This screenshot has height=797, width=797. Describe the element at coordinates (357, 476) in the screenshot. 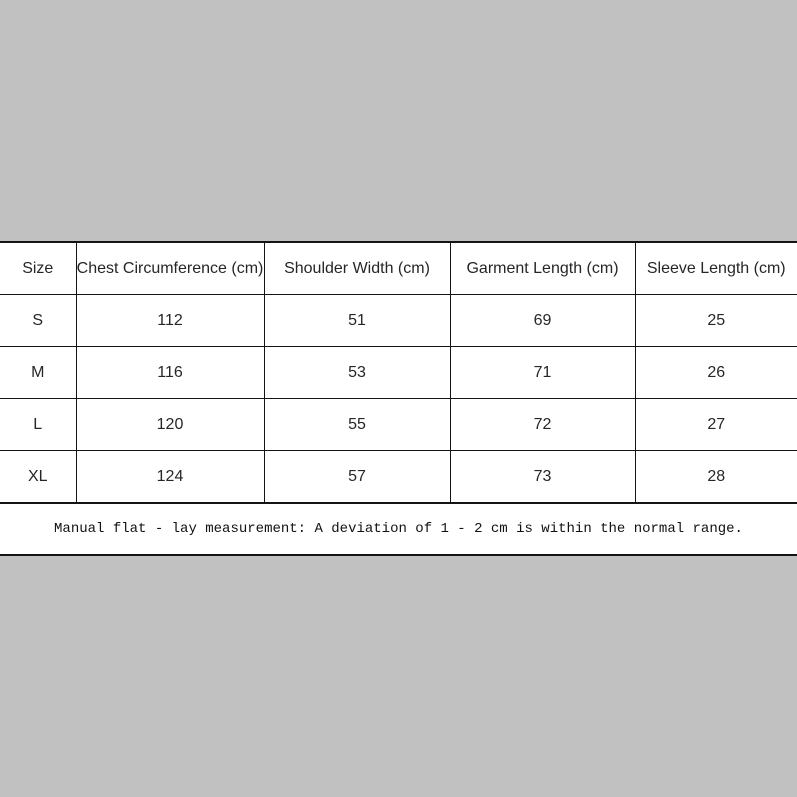

I see `table-cell: 57` at that location.